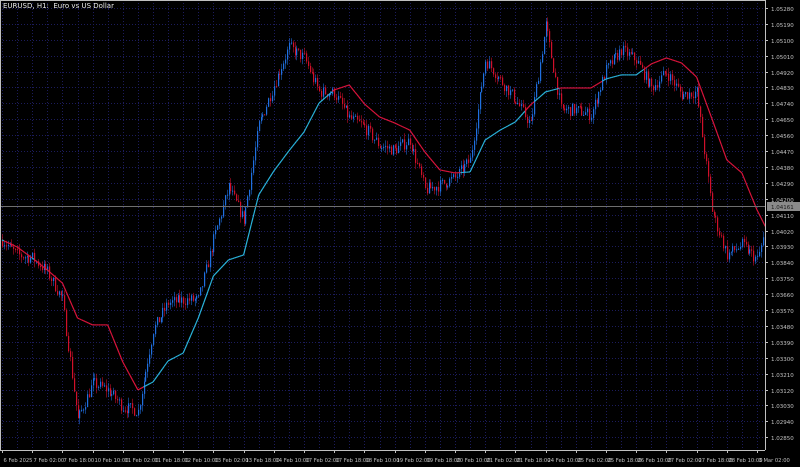 The image size is (800, 467). I want to click on time-tick-label: 11 Feb 02:00, so click(142, 461).